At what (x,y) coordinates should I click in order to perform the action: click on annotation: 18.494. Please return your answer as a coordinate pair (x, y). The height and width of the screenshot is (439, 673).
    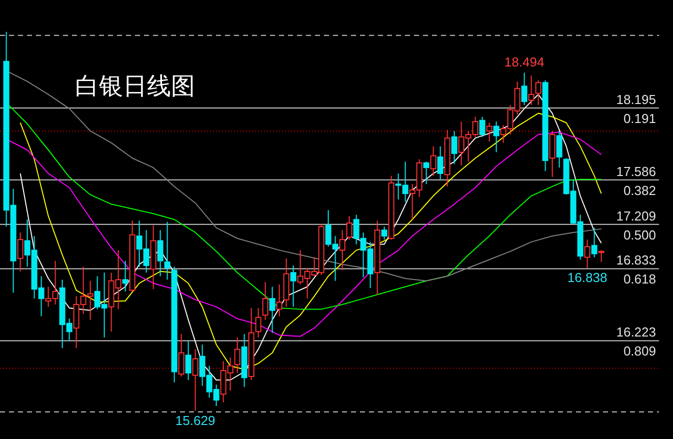
    Looking at the image, I should click on (524, 62).